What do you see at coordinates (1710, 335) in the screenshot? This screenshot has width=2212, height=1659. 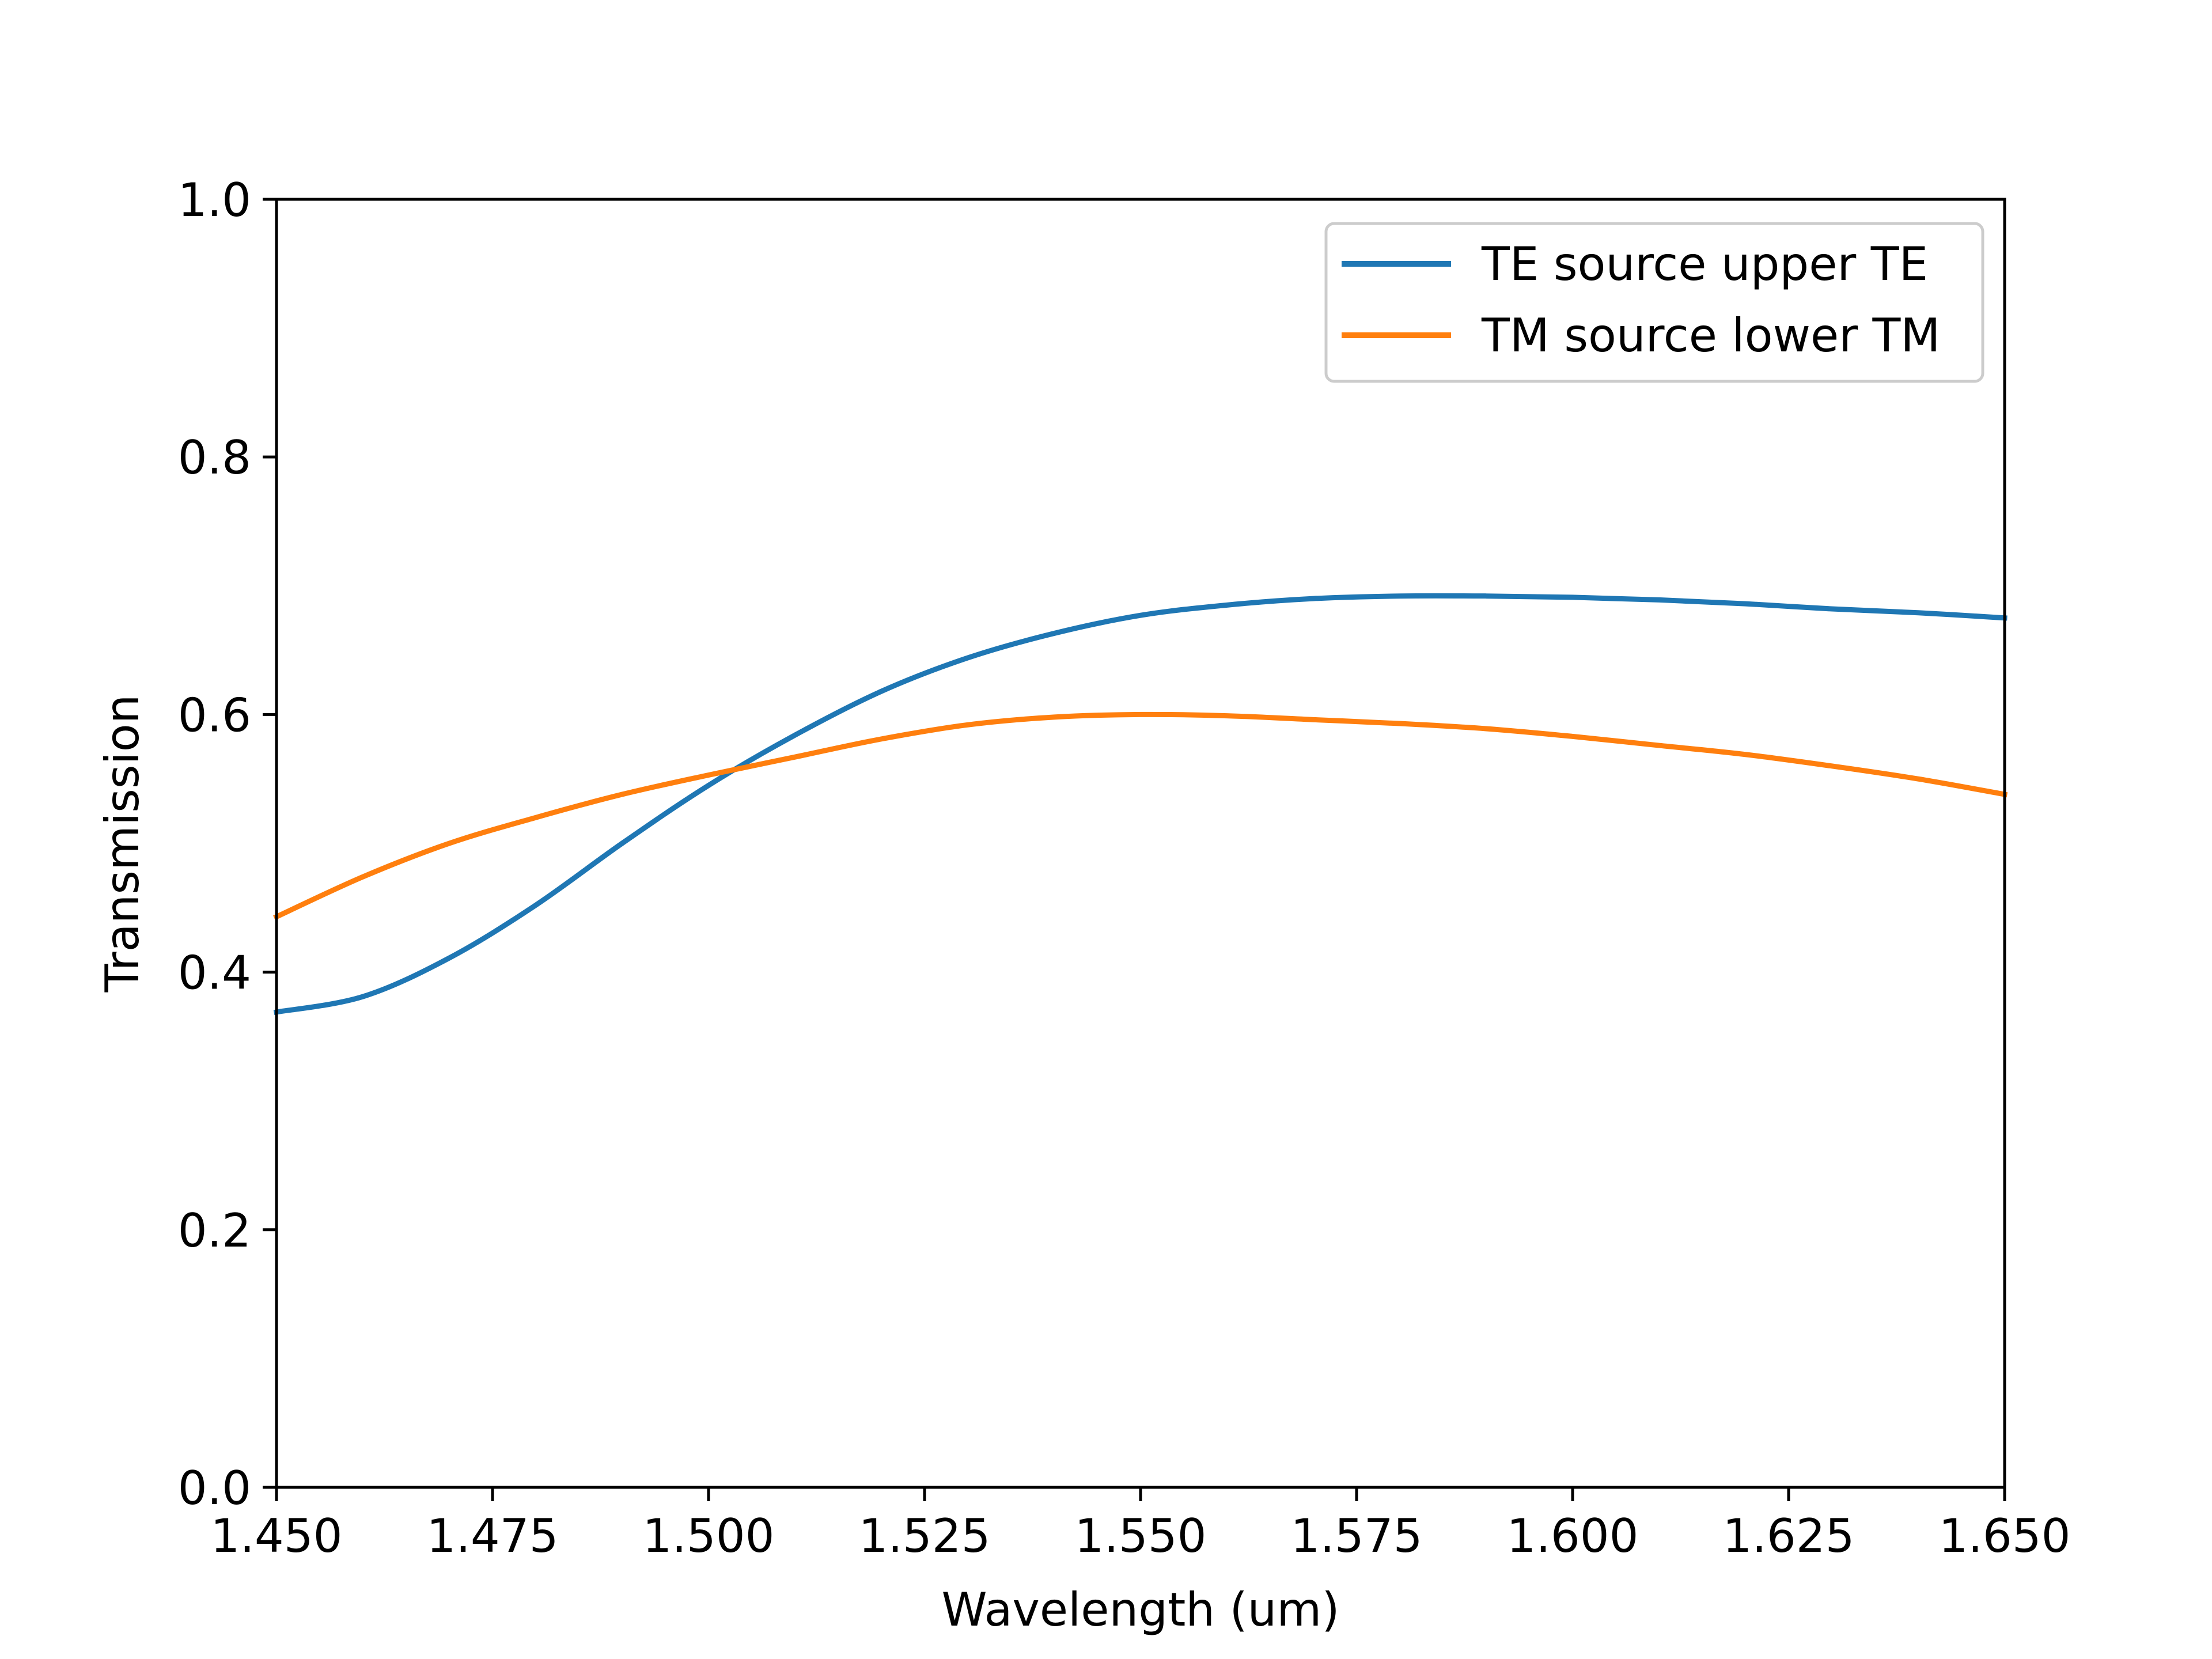 I see `legend-label-tm-source-lower-tm: TM source lower TM` at bounding box center [1710, 335].